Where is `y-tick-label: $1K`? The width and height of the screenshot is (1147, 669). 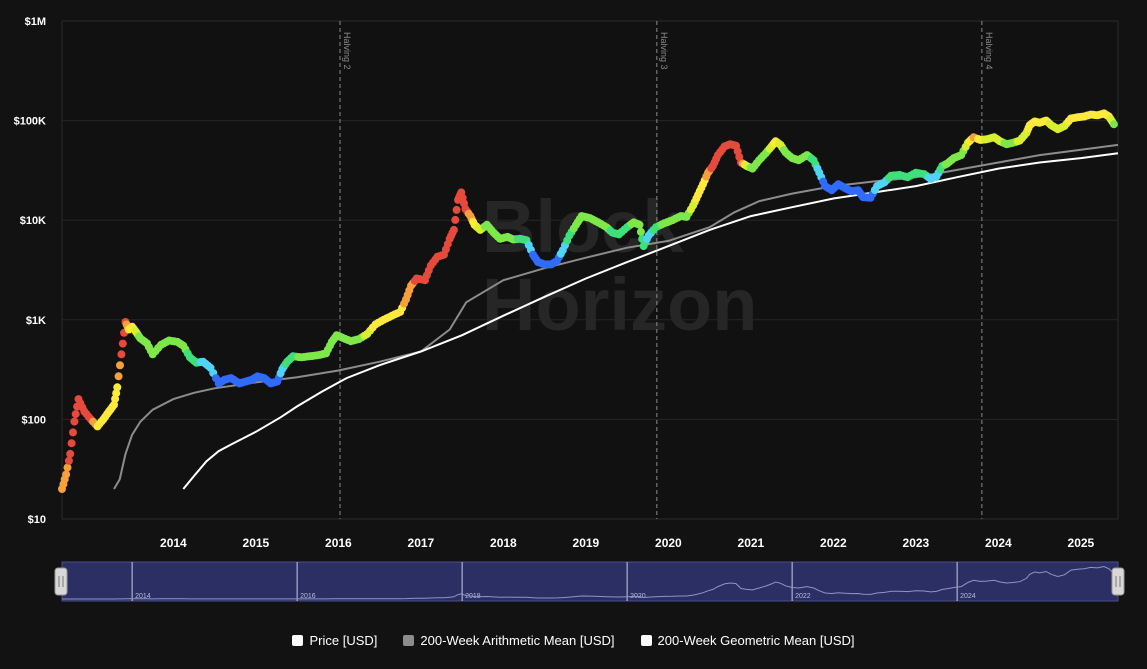
y-tick-label: $1K is located at coordinates (36, 321).